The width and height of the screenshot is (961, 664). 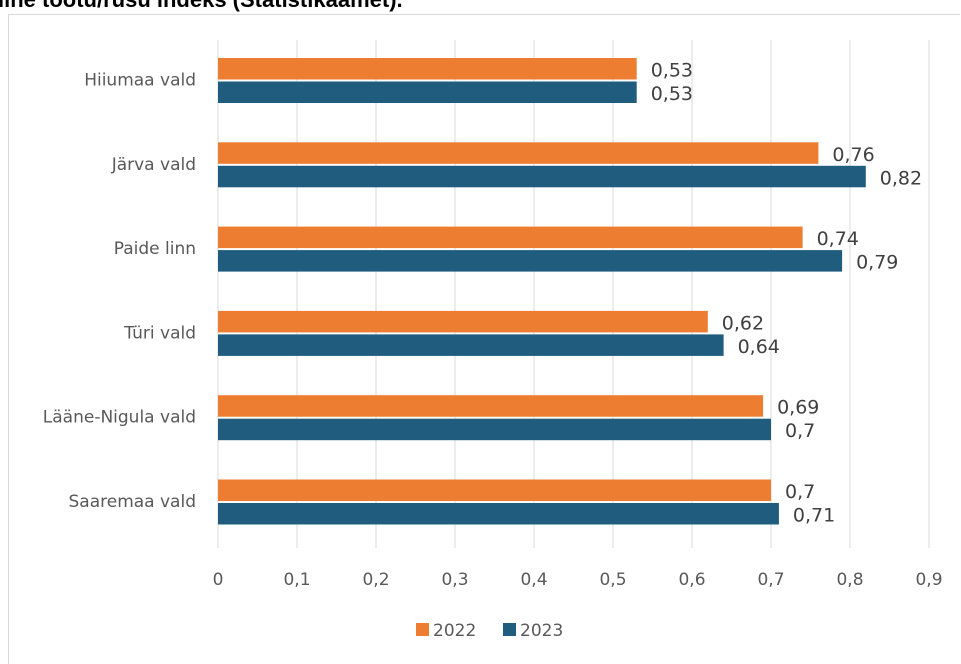 What do you see at coordinates (770, 580) in the screenshot?
I see `x-tick-label: 0,7` at bounding box center [770, 580].